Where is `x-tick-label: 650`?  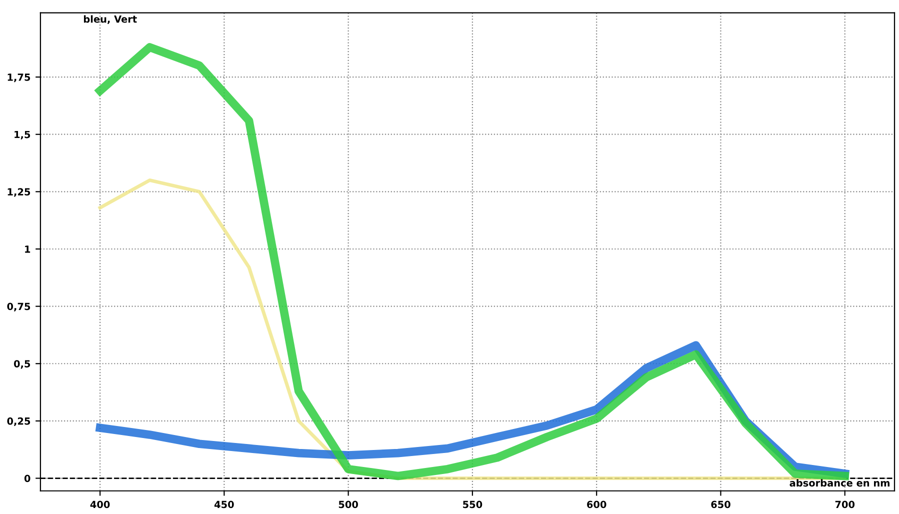 x-tick-label: 650 is located at coordinates (720, 504).